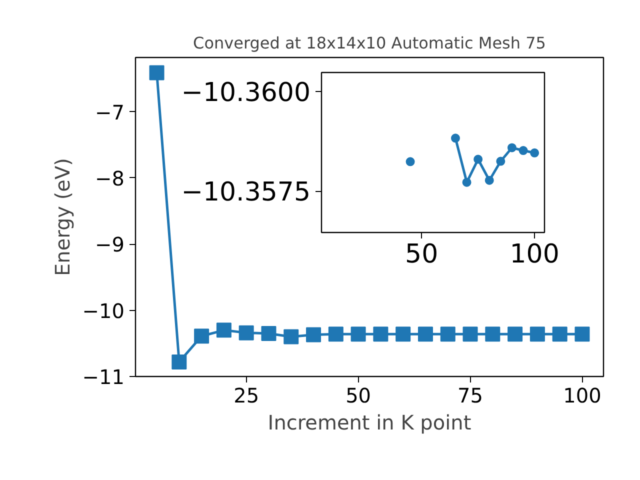  What do you see at coordinates (109, 178) in the screenshot?
I see `y-tick-label: −8` at bounding box center [109, 178].